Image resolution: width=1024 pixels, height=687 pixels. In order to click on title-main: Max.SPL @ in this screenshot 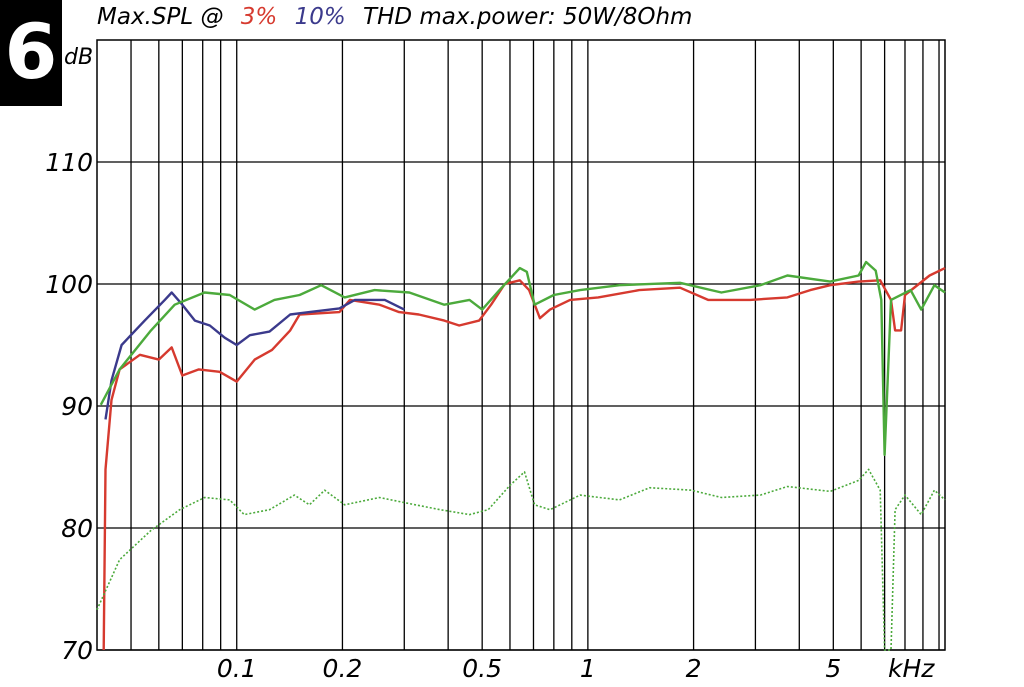, I will do `click(160, 17)`.